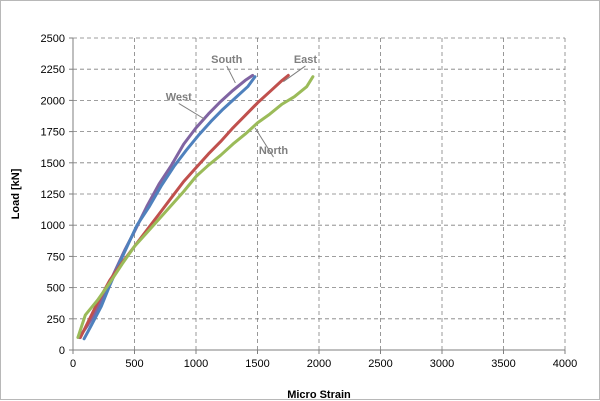 The width and height of the screenshot is (600, 401). What do you see at coordinates (565, 364) in the screenshot?
I see `x-tick-label: 4000` at bounding box center [565, 364].